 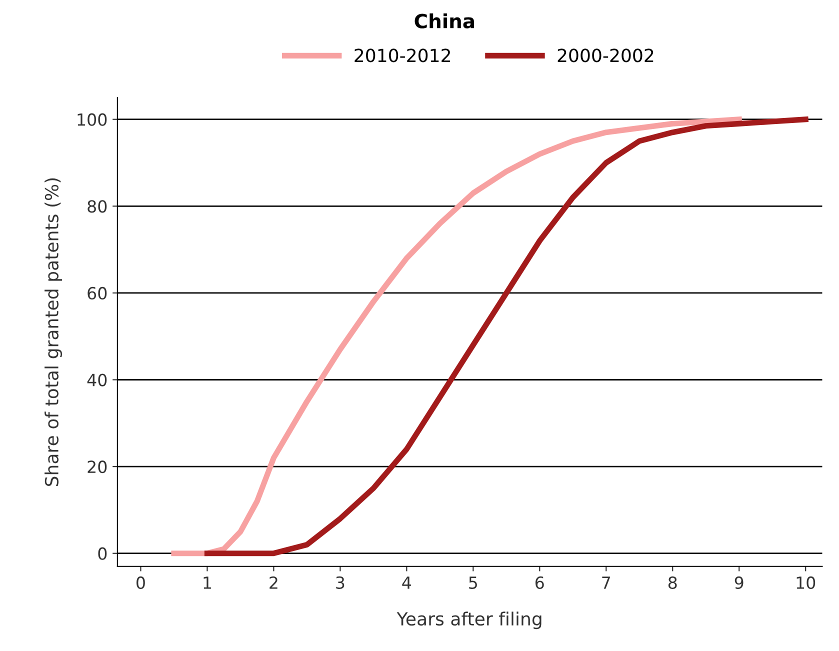 What do you see at coordinates (606, 582) in the screenshot?
I see `x-tick-label: 7` at bounding box center [606, 582].